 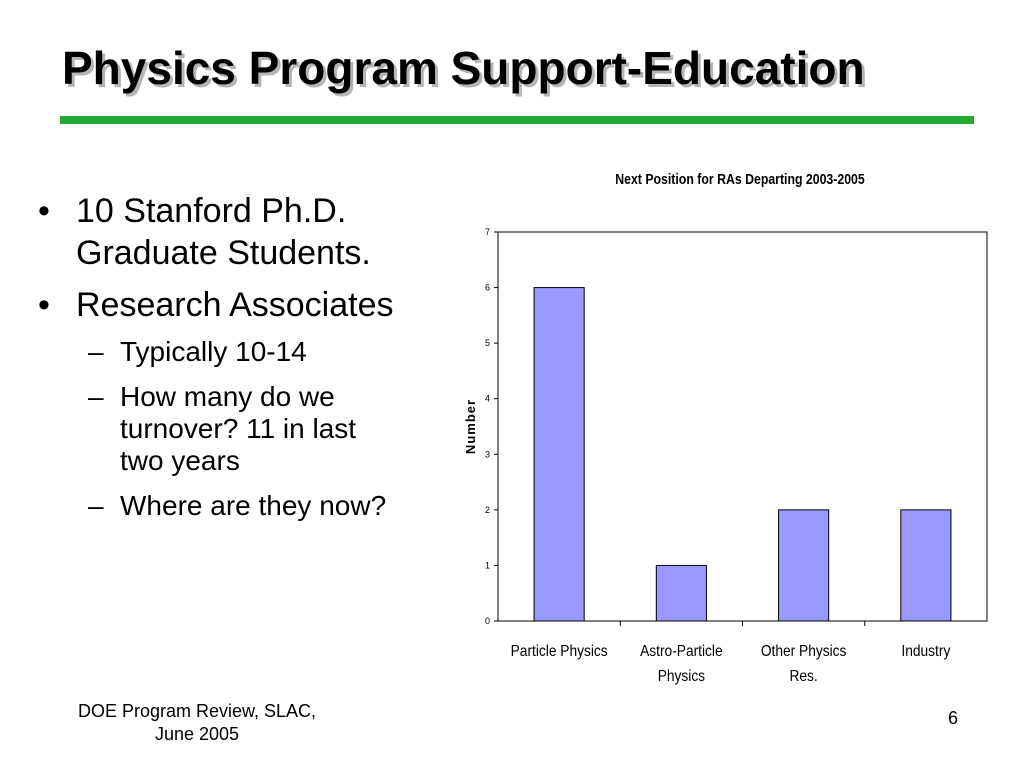 I want to click on footer-line: DOE Program Review, SLAC,, so click(x=197, y=711).